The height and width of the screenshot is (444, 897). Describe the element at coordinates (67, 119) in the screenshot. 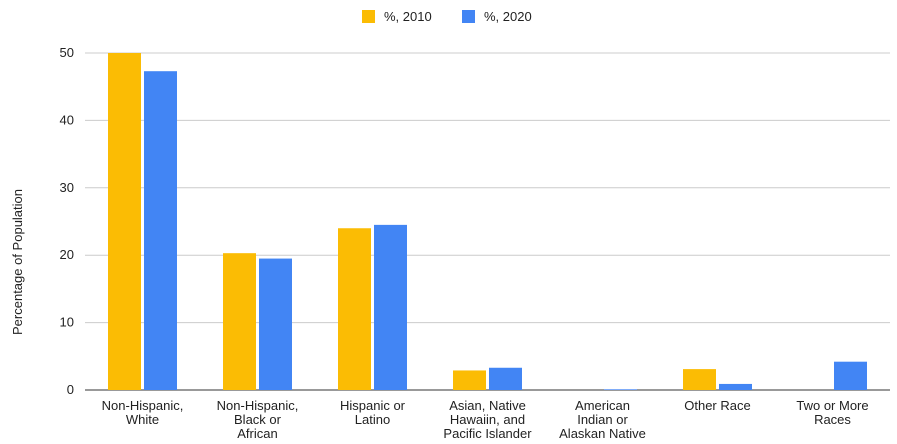

I see `y-tick-label: 40` at that location.